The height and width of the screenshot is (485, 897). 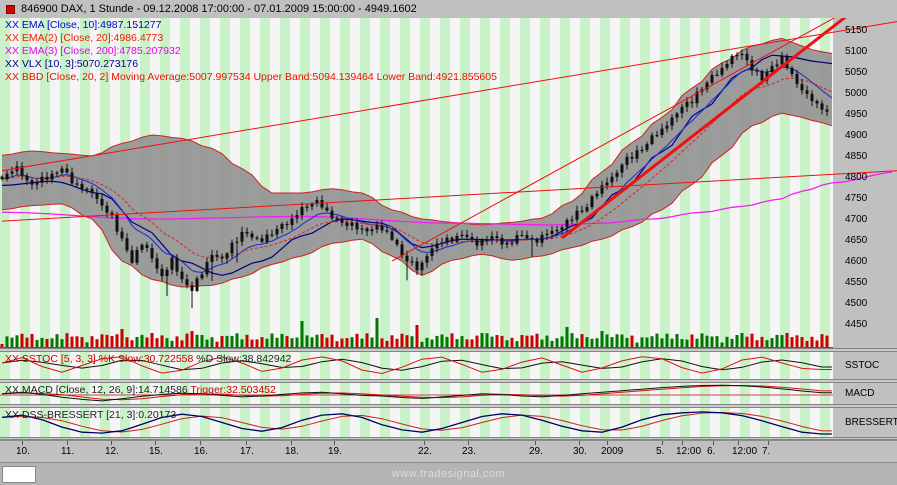 What do you see at coordinates (52, 359) in the screenshot?
I see `sstoc-label-text: XX SSTOC [5, 3, 3]` at bounding box center [52, 359].